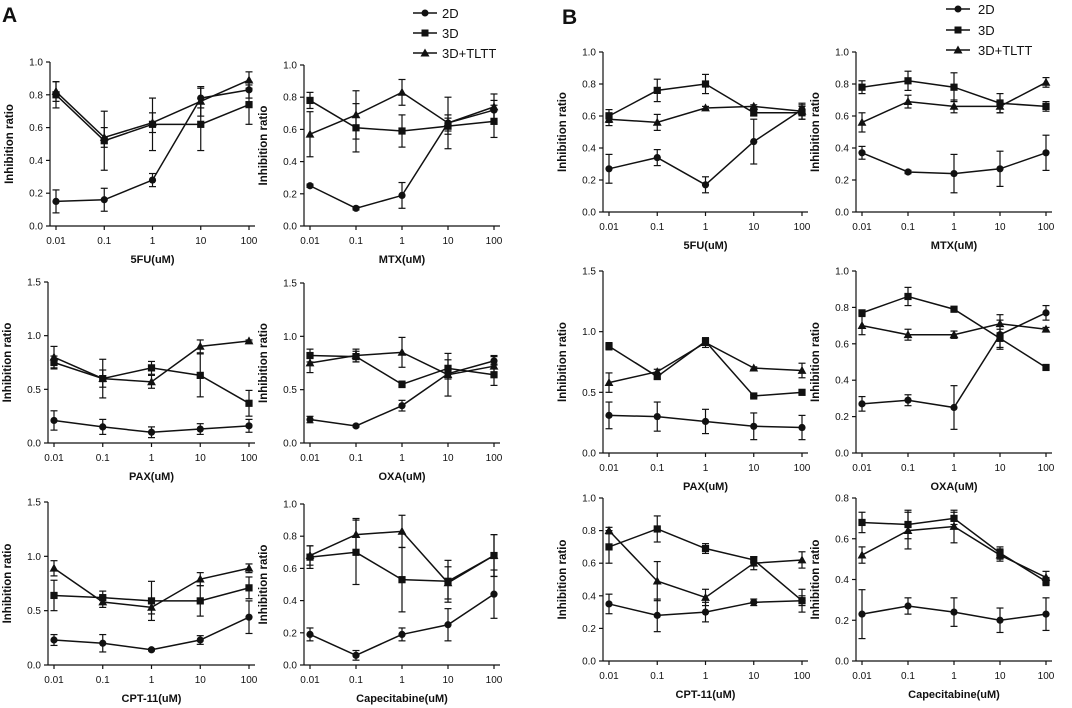 The image size is (1072, 708). Describe the element at coordinates (104, 241) in the screenshot. I see `a1-x-tick-label: 0.1` at that location.